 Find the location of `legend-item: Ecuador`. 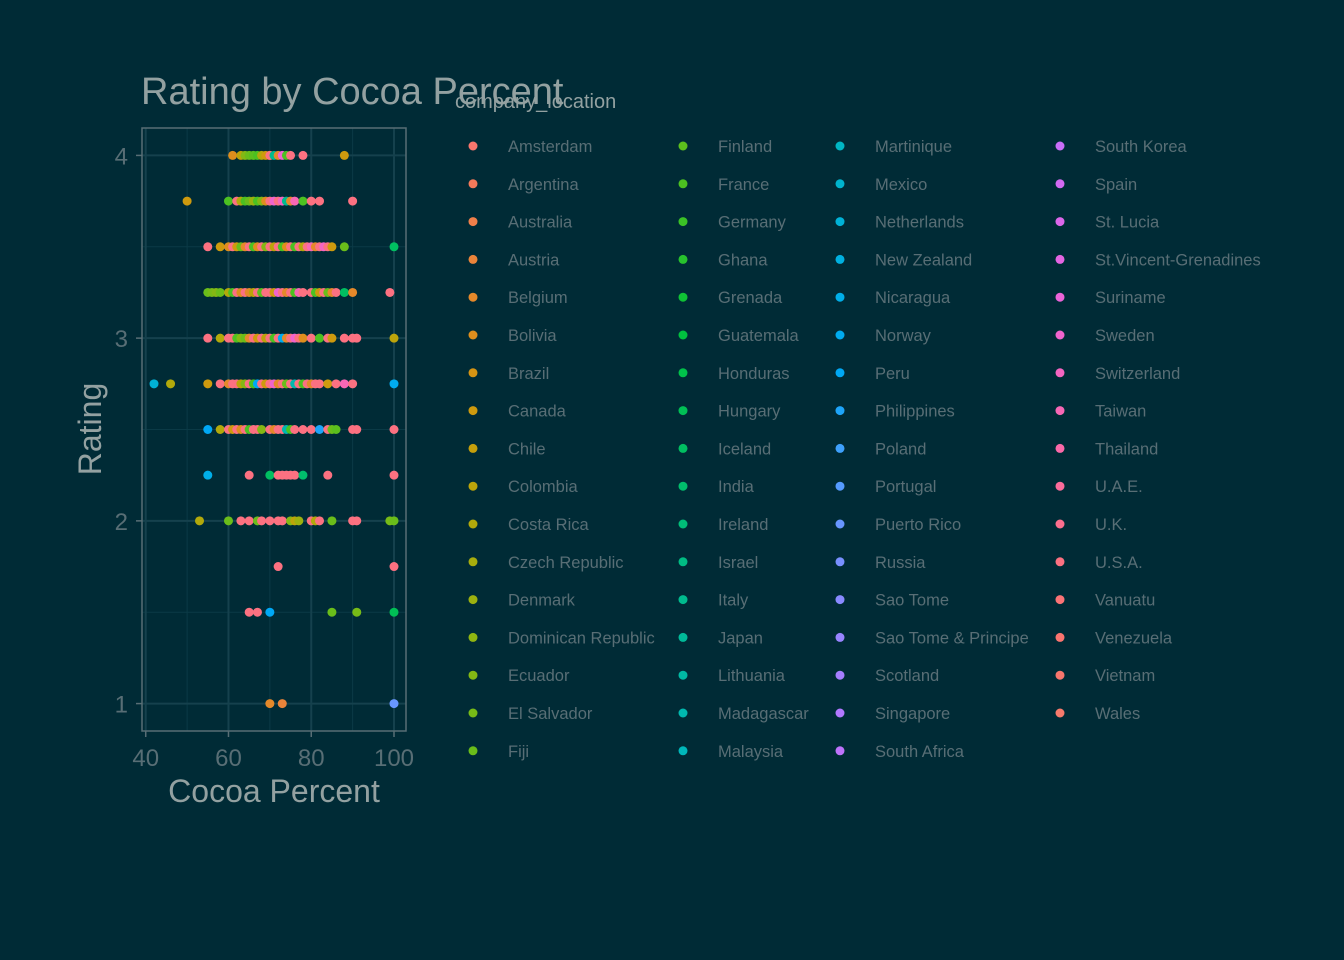

legend-item: Ecuador is located at coordinates (519, 676).